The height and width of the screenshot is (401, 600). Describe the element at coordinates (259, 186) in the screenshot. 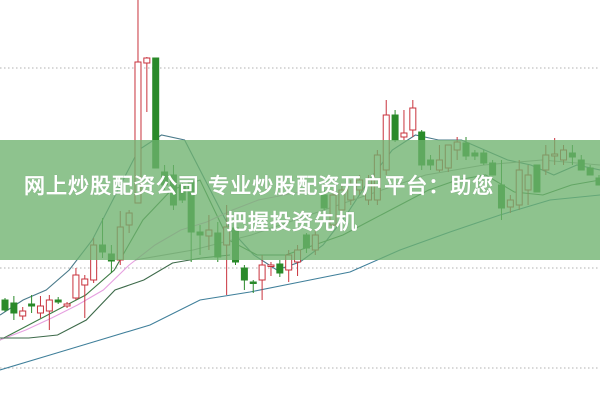

I see `banner-title-line1: 网上炒股配资公司 专业炒股配资开户平台：助您` at that location.